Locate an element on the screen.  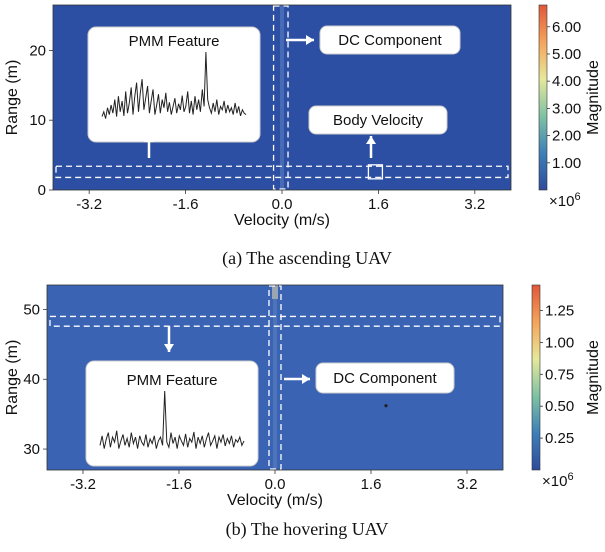
panel-0-pmm-inset is located at coordinates (174, 84).